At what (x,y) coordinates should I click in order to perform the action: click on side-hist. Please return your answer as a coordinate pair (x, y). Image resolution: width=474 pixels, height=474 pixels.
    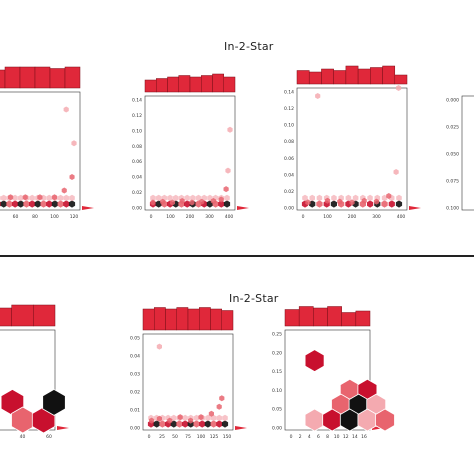
    Looking at the image, I should click on (63, 428).